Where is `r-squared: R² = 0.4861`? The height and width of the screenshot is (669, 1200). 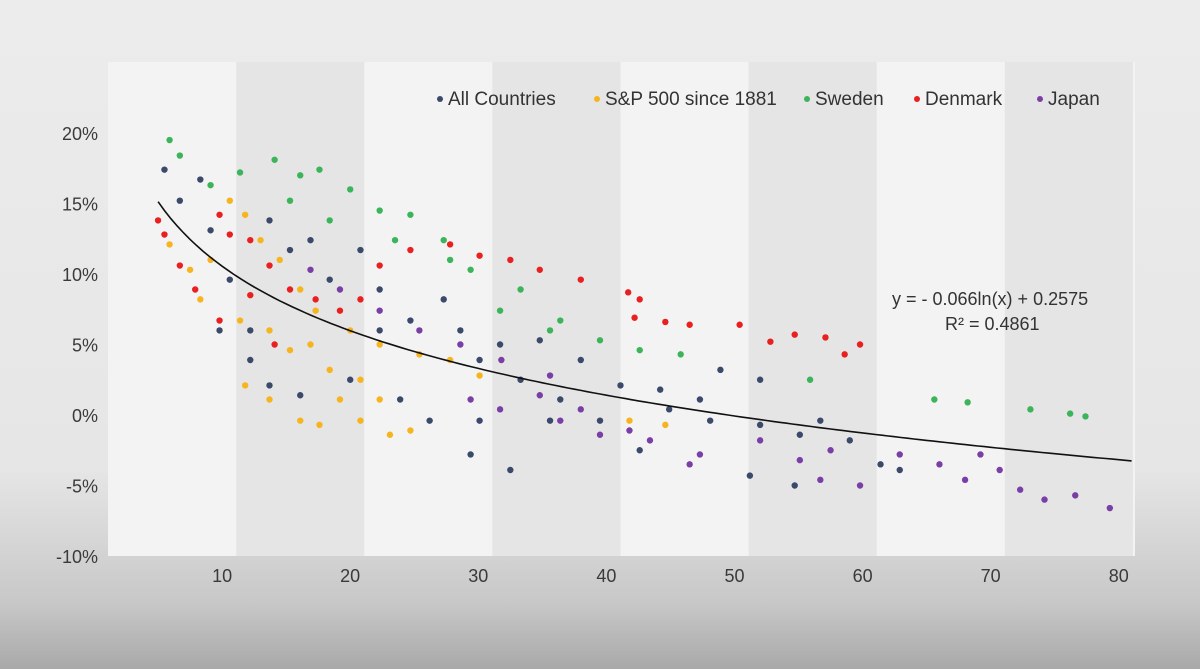
r-squared: R² = 0.4861 is located at coordinates (992, 324).